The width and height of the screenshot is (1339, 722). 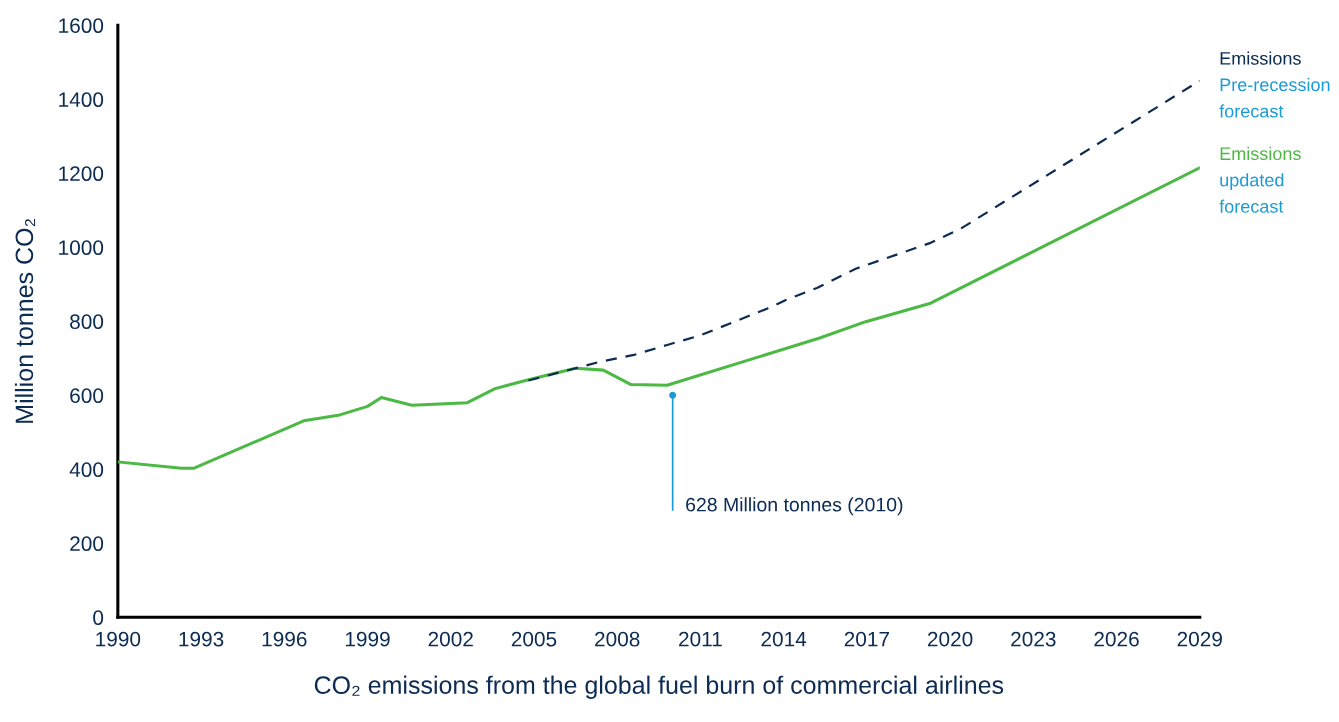 What do you see at coordinates (617, 639) in the screenshot?
I see `x-tick-label: 2008` at bounding box center [617, 639].